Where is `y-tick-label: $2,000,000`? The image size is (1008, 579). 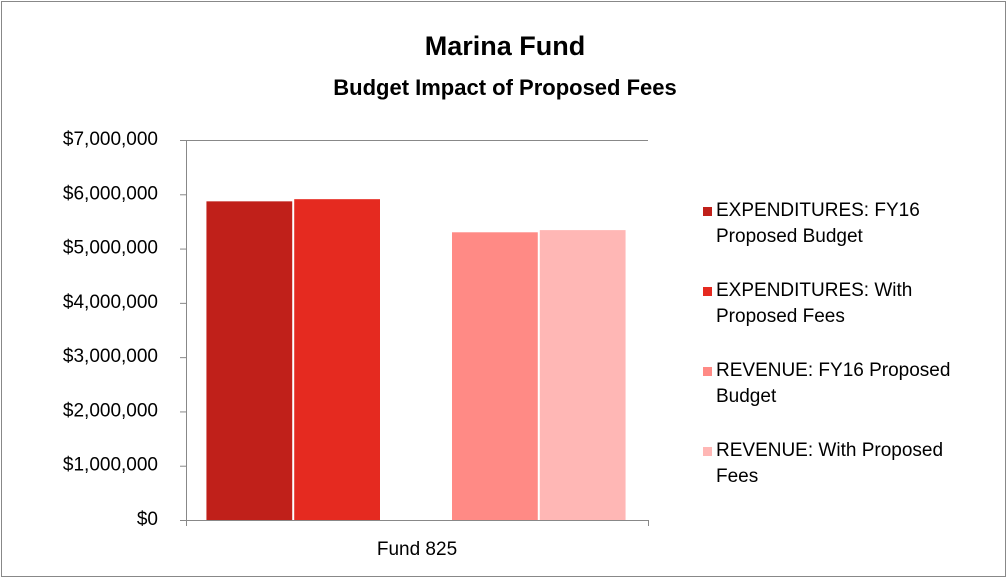 y-tick-label: $2,000,000 is located at coordinates (110, 410).